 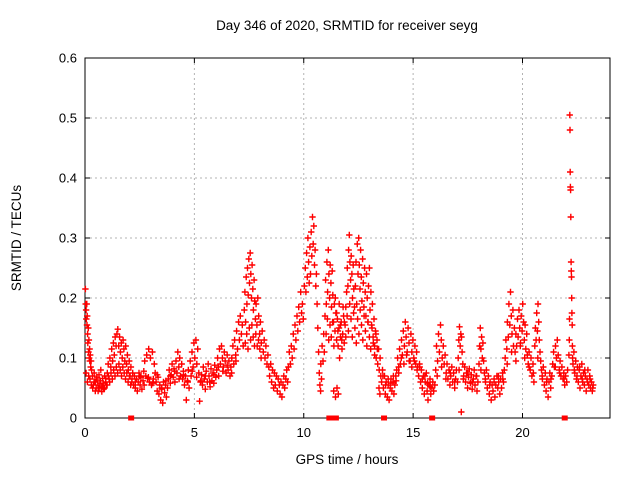 I want to click on x-axis-label: GPS time / hours, so click(x=347, y=459).